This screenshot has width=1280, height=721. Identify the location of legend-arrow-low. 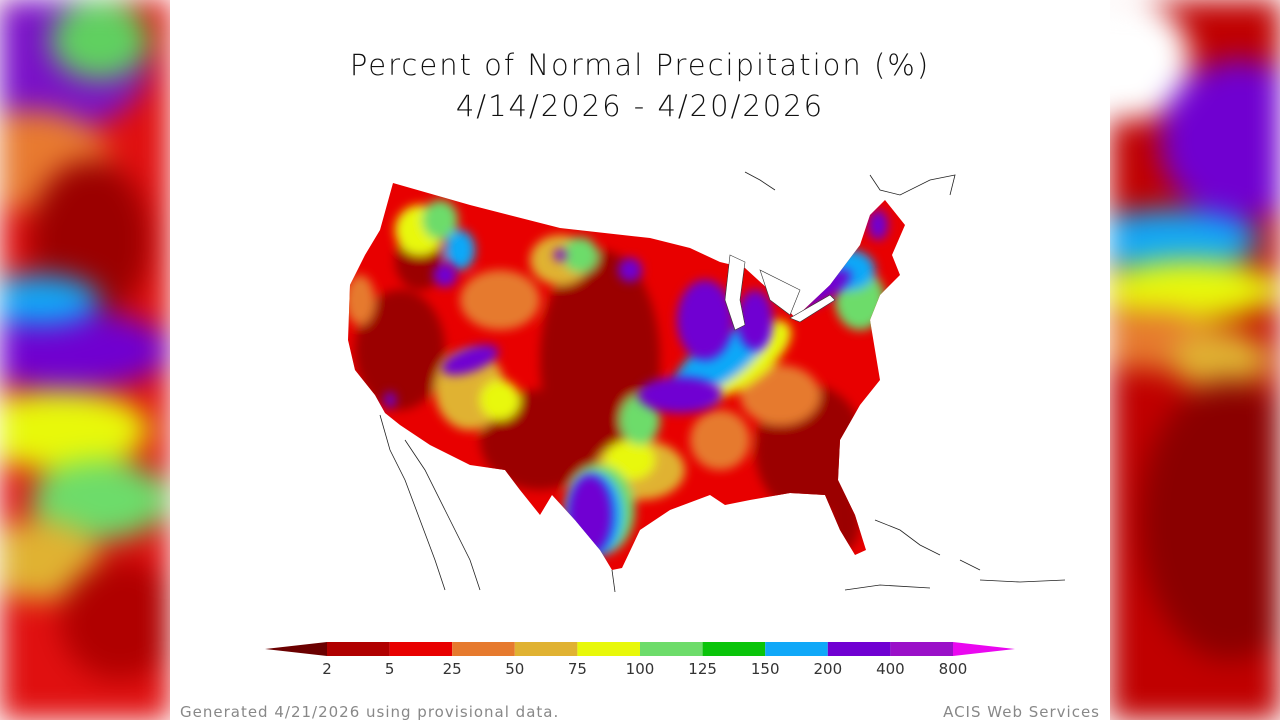
(296, 649).